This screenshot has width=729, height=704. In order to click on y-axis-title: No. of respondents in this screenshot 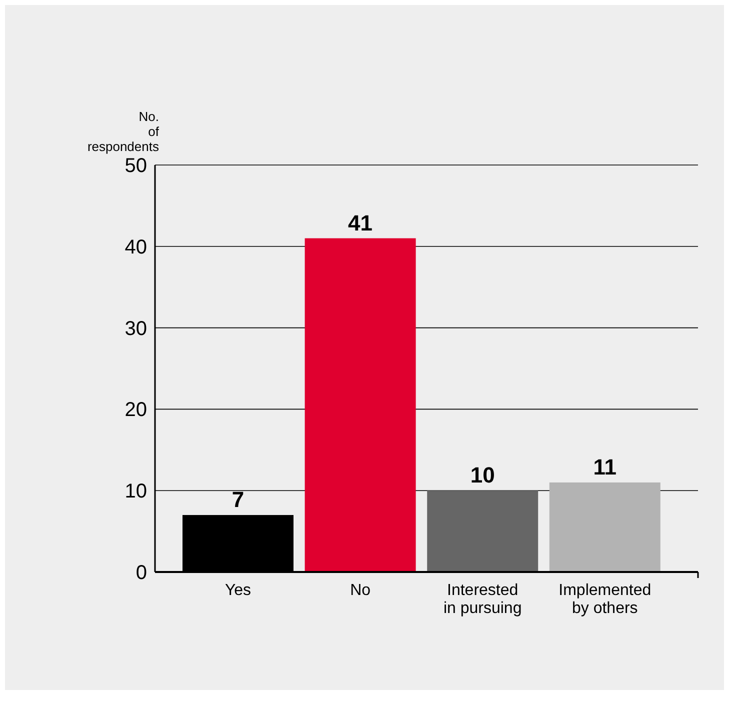, I will do `click(123, 131)`.